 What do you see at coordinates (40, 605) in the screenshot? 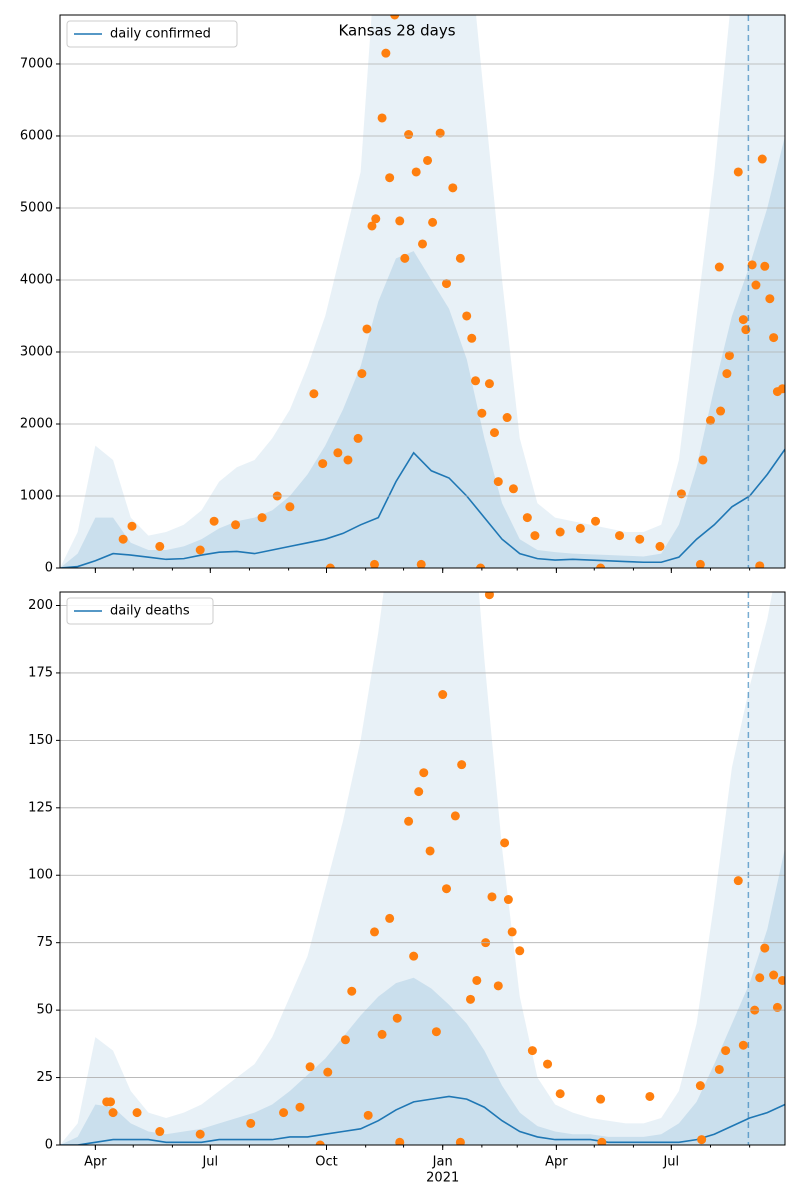
I see `y-tick-label: 200` at bounding box center [40, 605].